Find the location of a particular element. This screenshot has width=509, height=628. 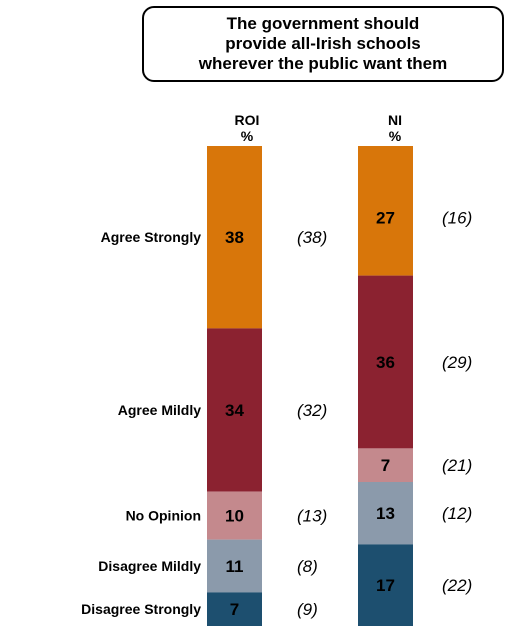

previous-value-roi-agree-strongly: (38) is located at coordinates (312, 237).